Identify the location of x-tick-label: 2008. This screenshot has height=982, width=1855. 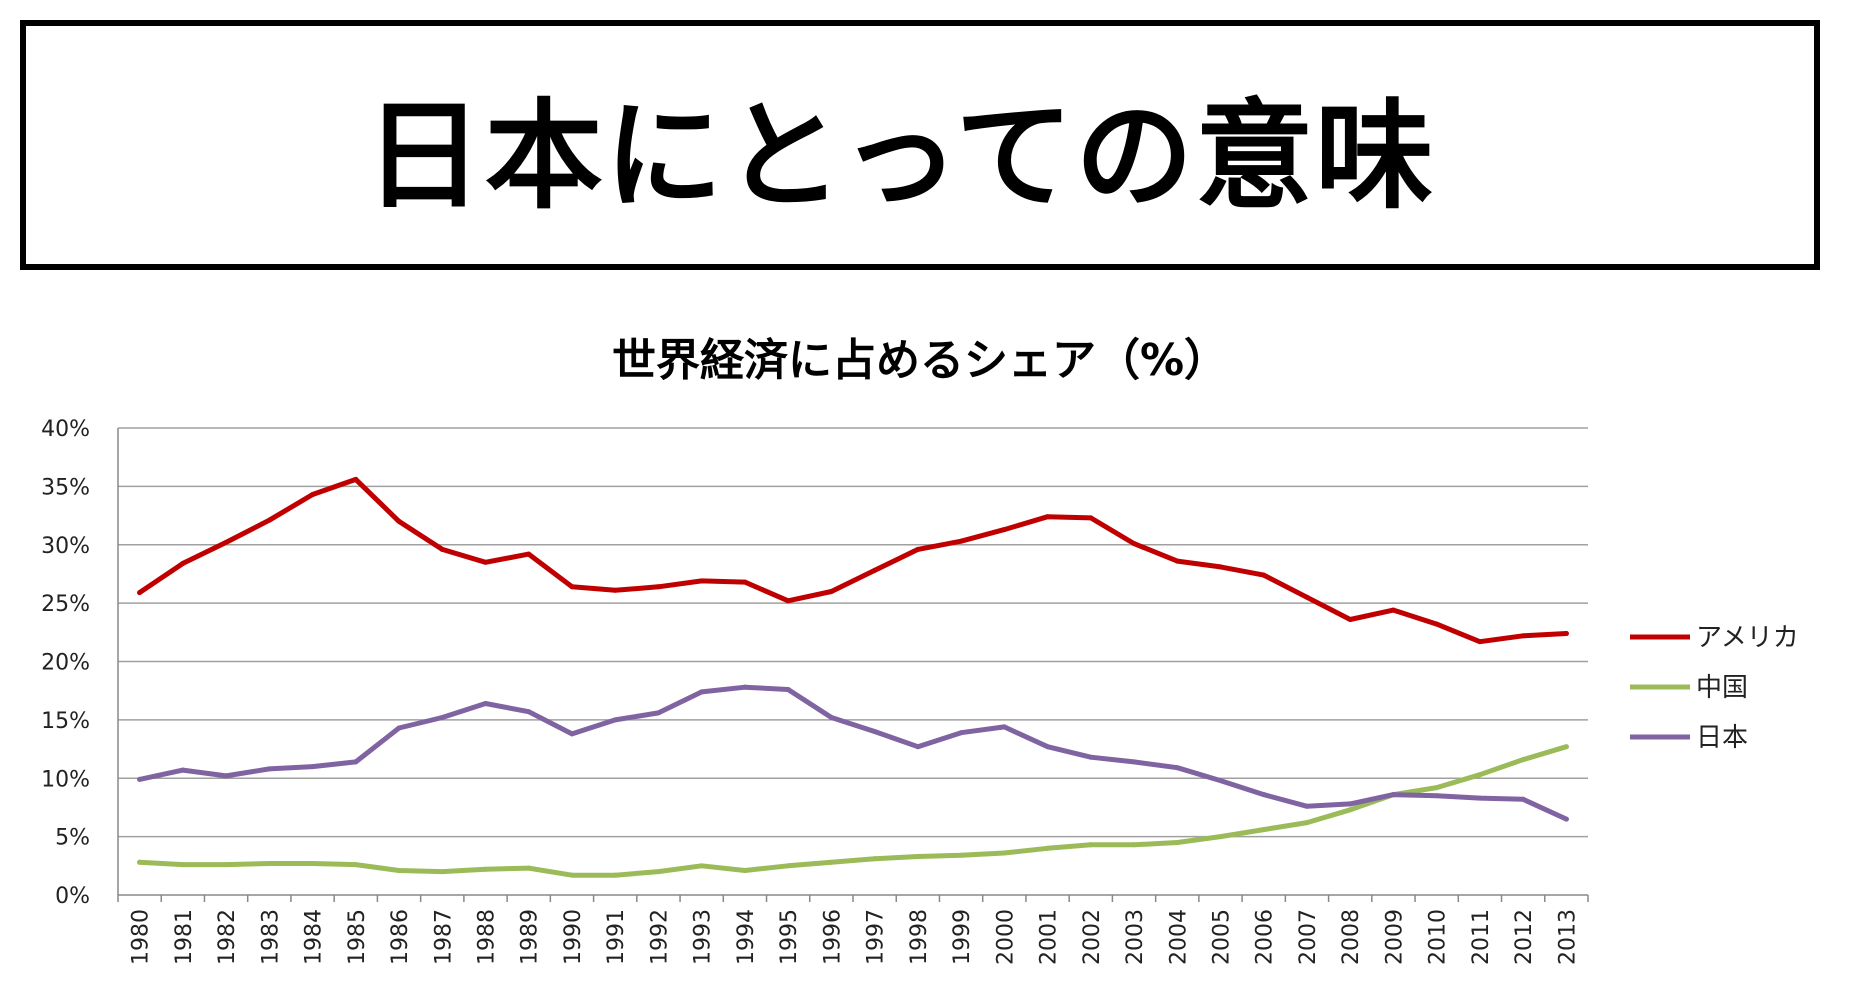
(1351, 937).